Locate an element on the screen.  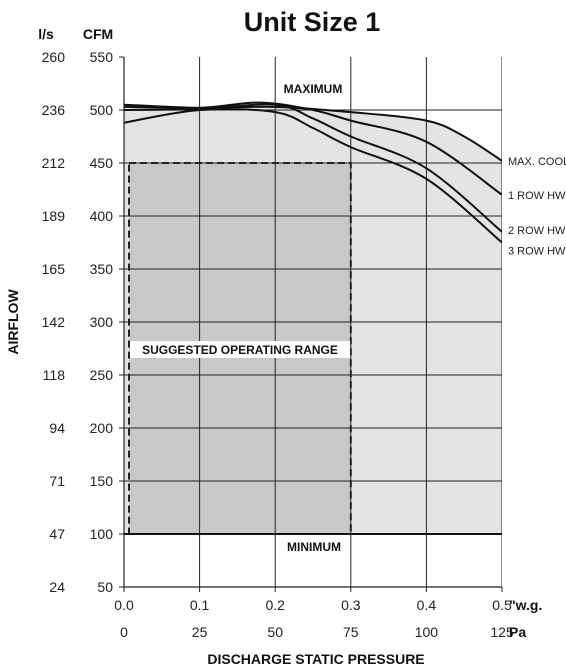
y-unit-secondary-header: l/s is located at coordinates (46, 34).